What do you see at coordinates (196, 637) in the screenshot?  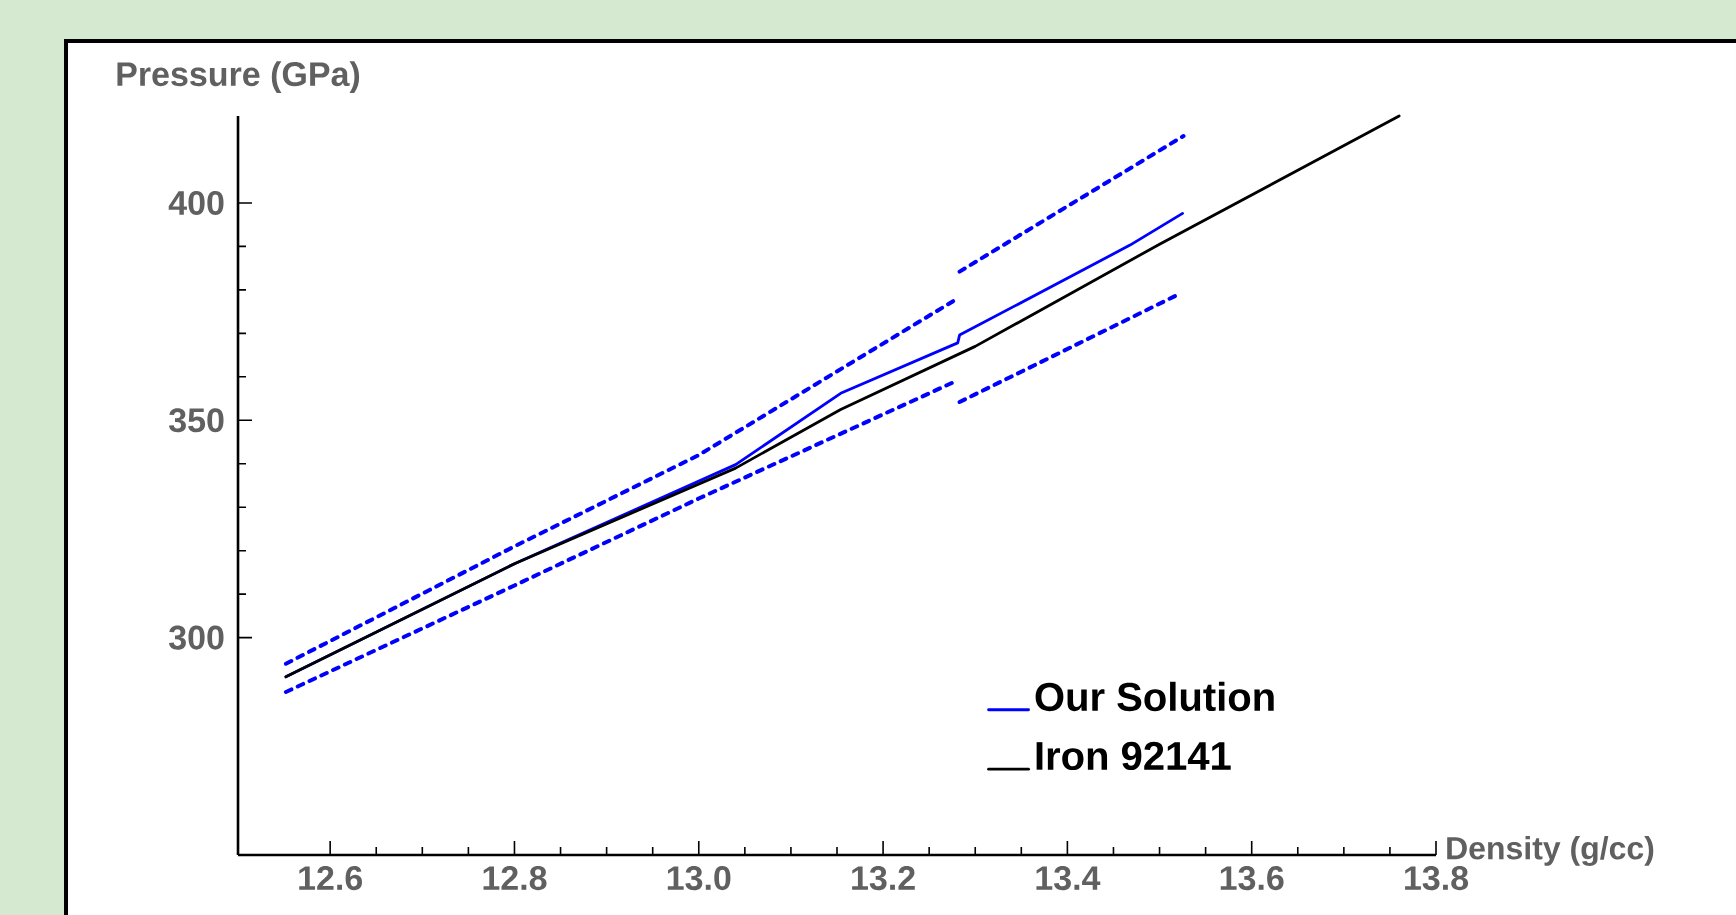 I see `y-tick-label: 300` at bounding box center [196, 637].